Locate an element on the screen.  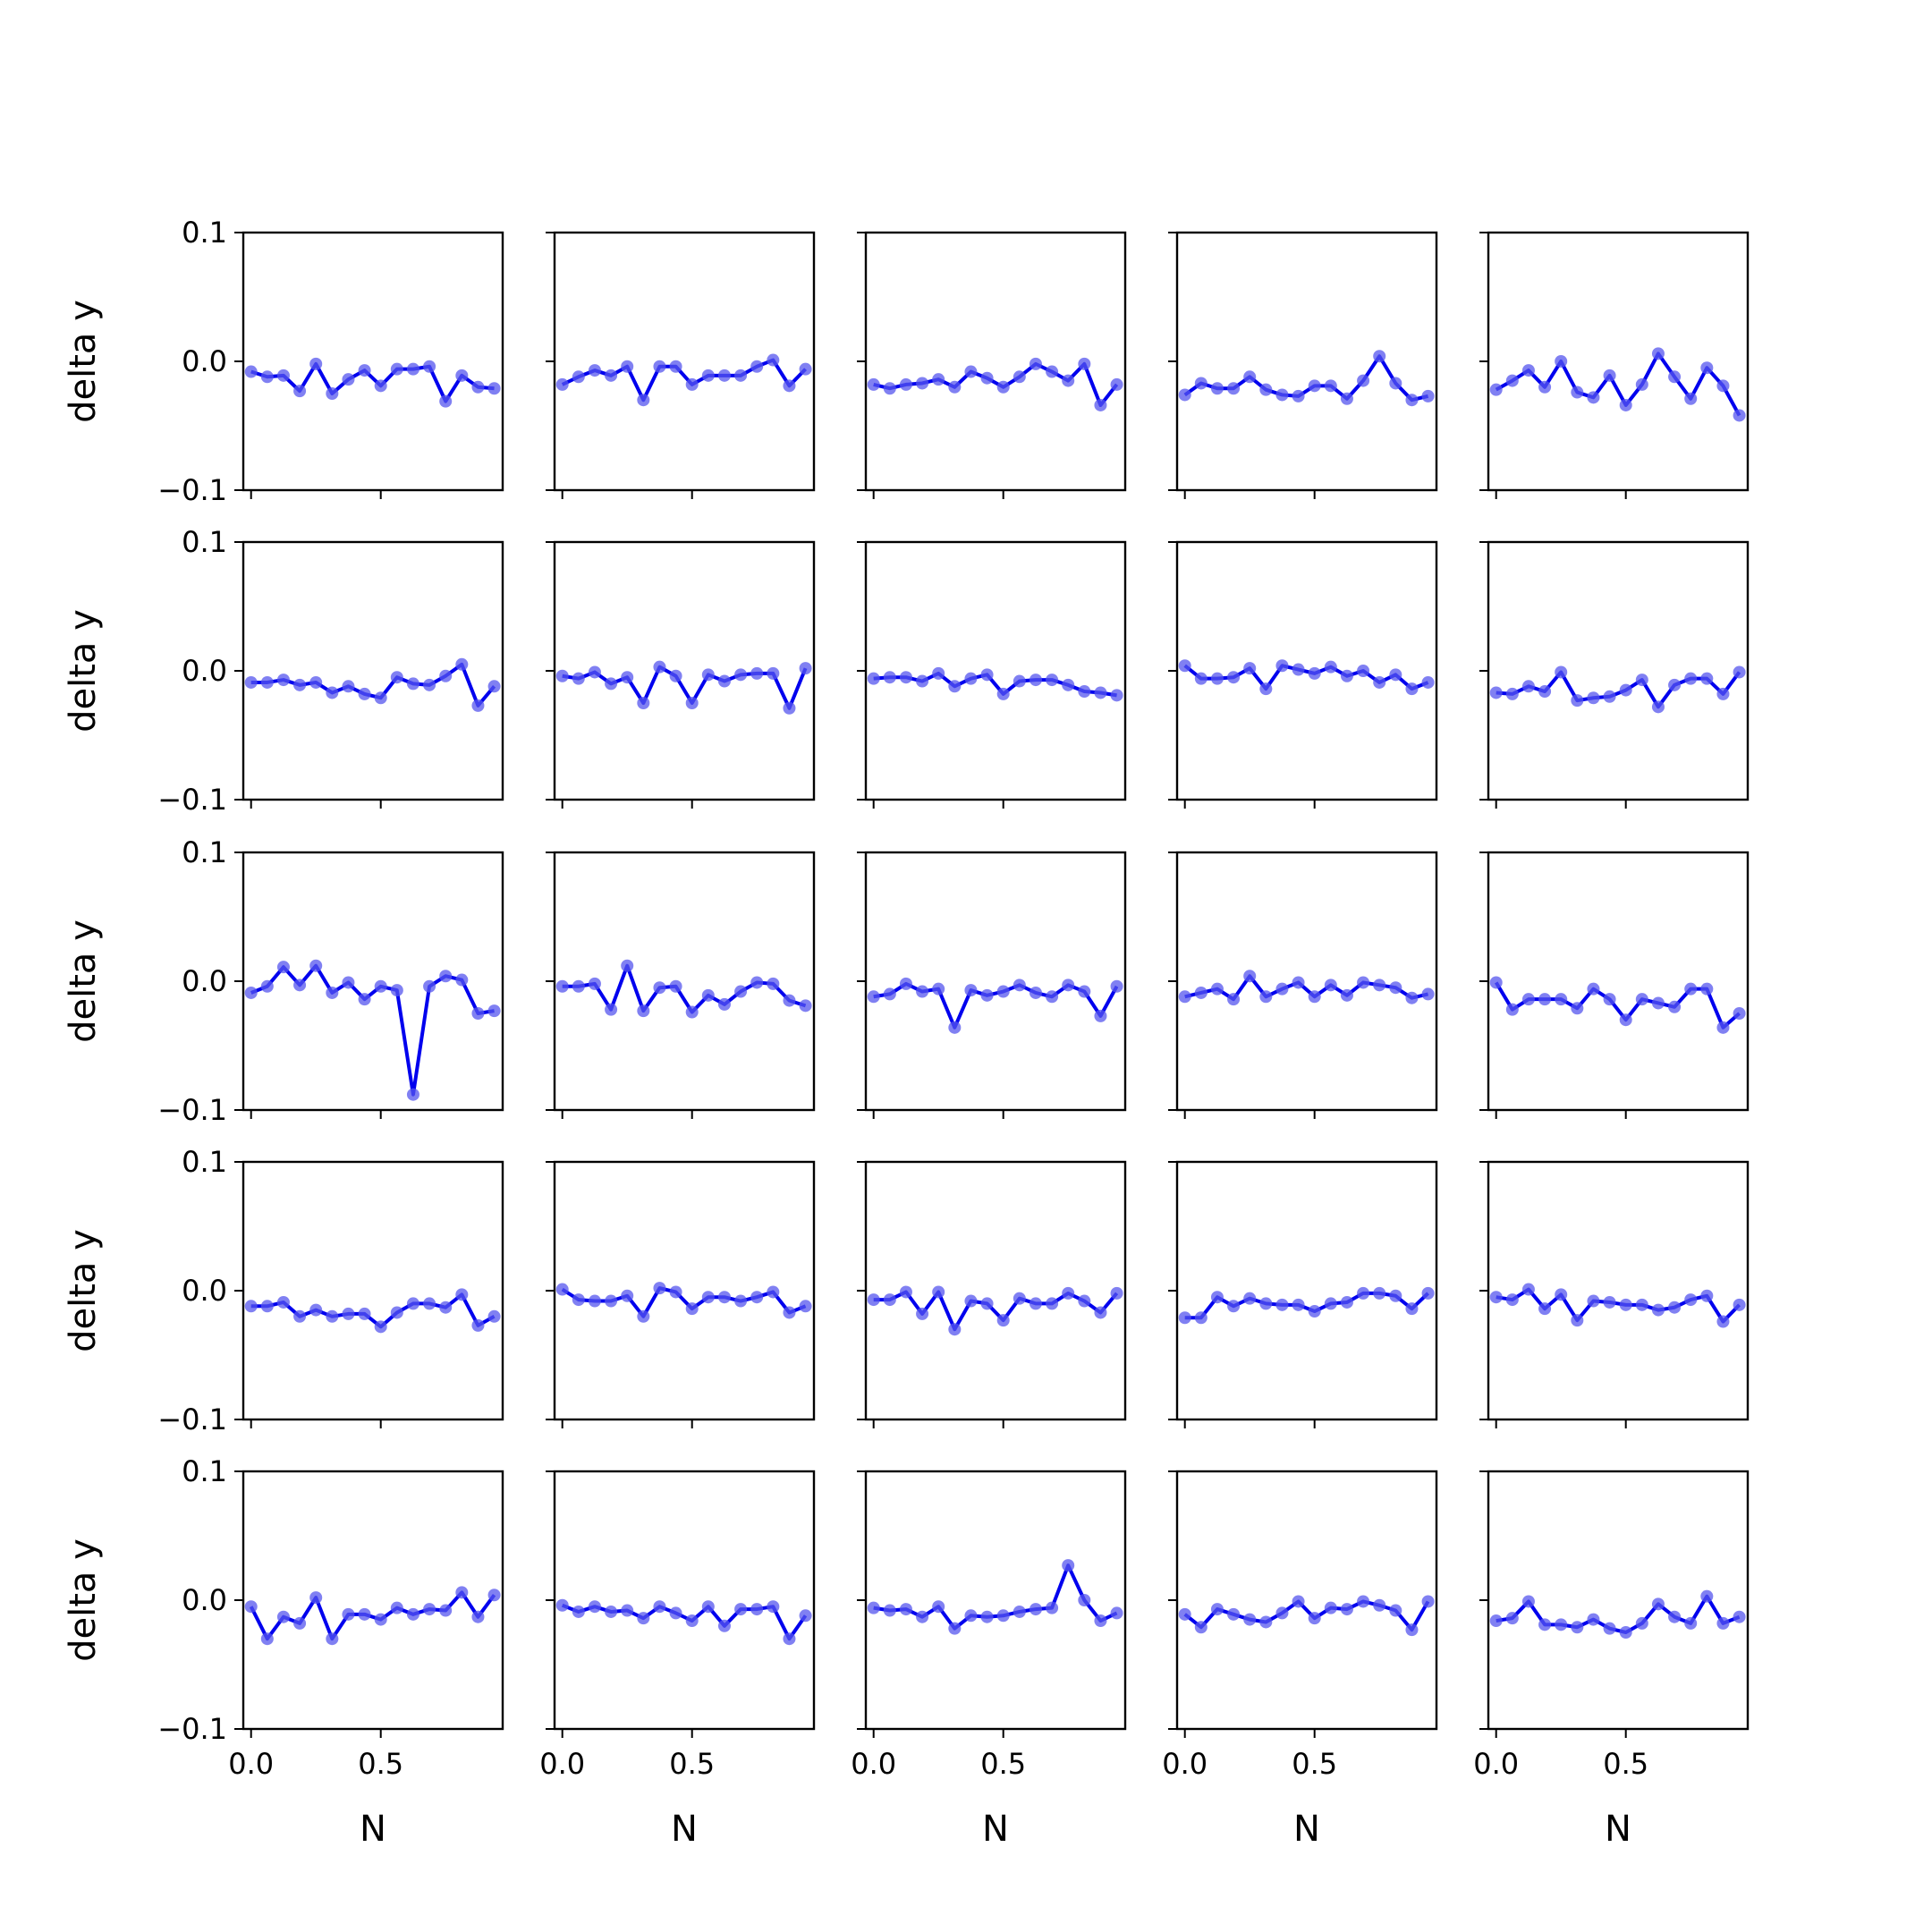
y-tick-label: 0.0 is located at coordinates (204, 361).